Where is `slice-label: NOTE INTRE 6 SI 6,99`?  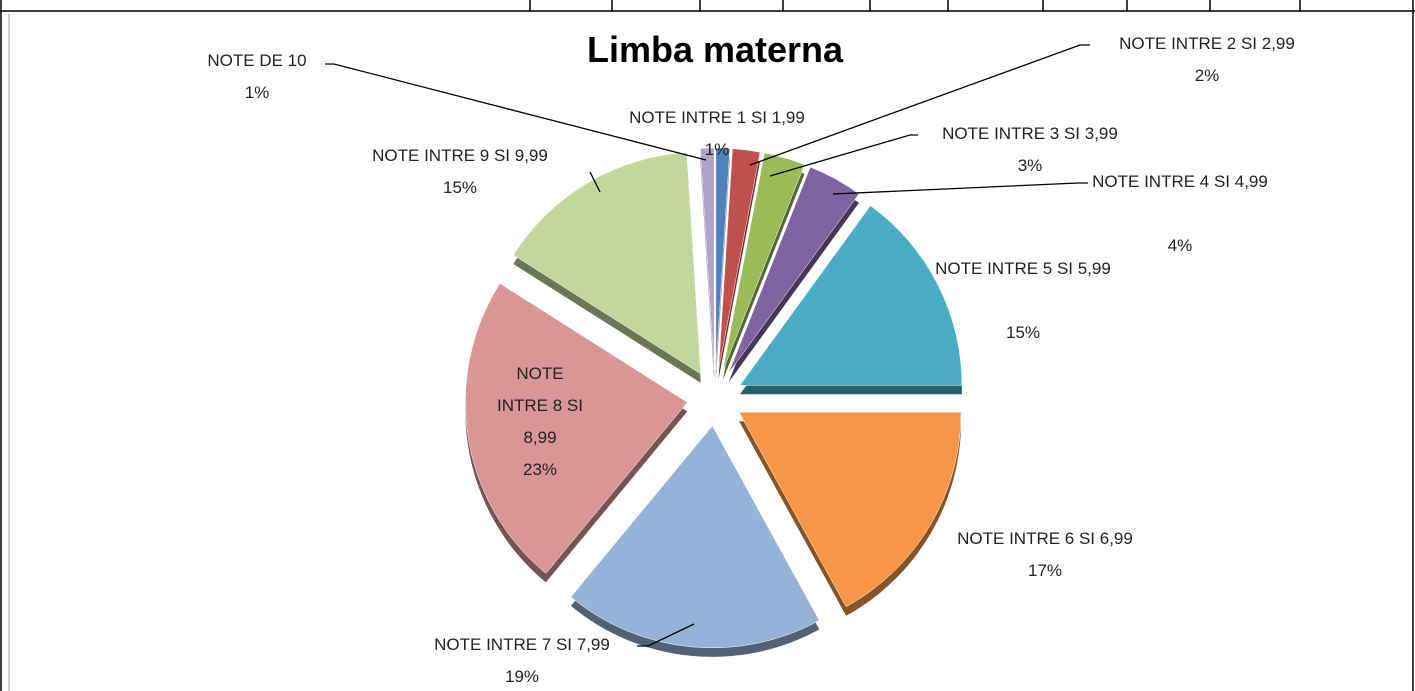
slice-label: NOTE INTRE 6 SI 6,99 is located at coordinates (1045, 538).